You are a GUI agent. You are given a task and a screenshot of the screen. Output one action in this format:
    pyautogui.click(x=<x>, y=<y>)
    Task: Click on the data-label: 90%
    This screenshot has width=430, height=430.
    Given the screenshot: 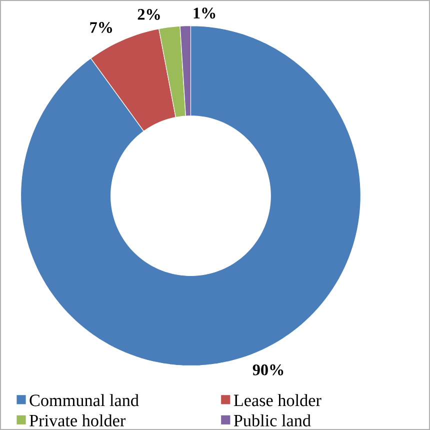 What is the action you would take?
    pyautogui.click(x=268, y=370)
    